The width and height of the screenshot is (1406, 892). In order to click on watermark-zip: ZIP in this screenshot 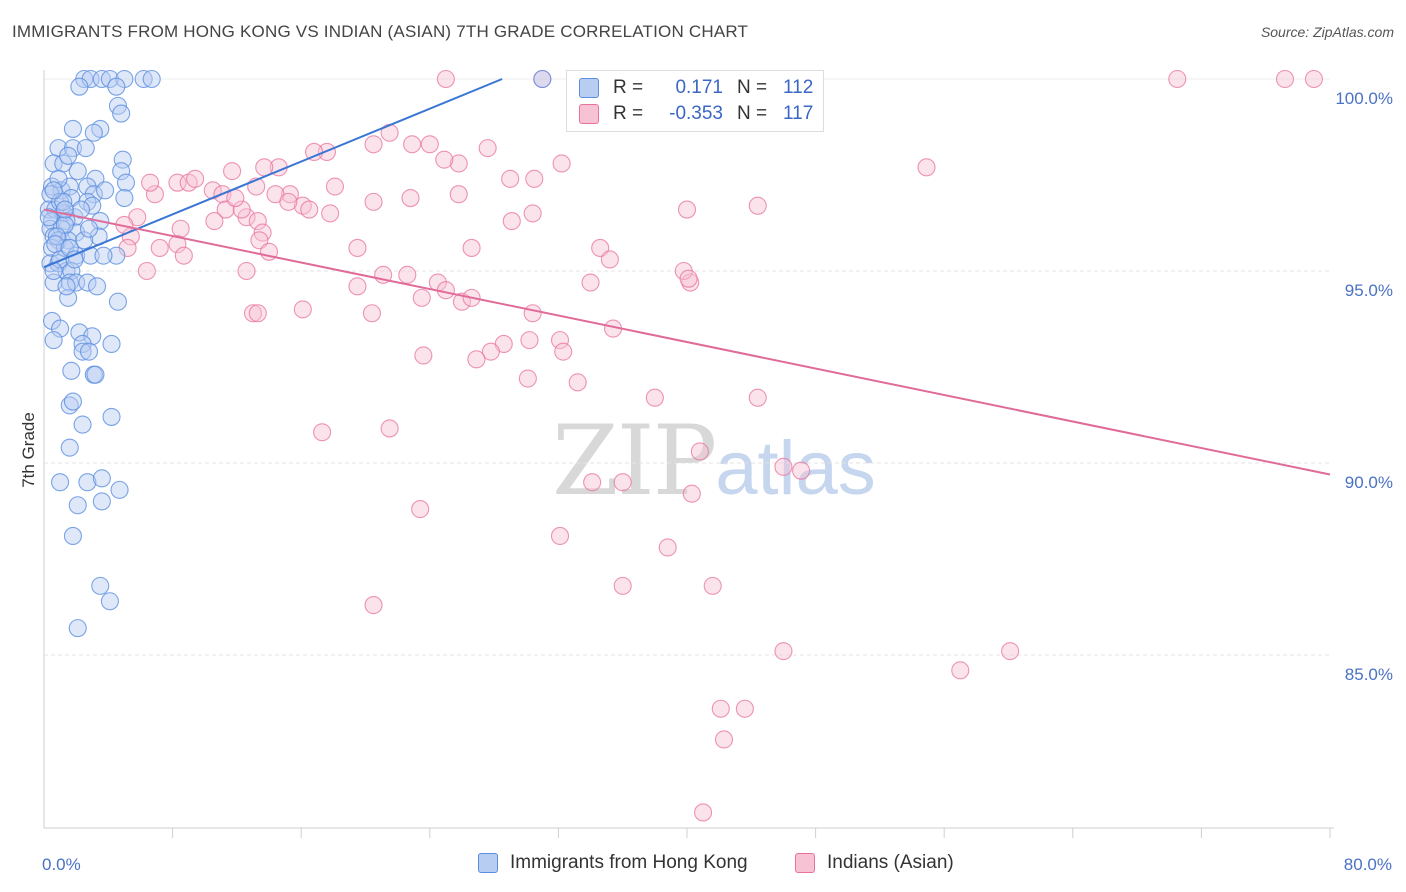, I will do `click(634, 461)`.